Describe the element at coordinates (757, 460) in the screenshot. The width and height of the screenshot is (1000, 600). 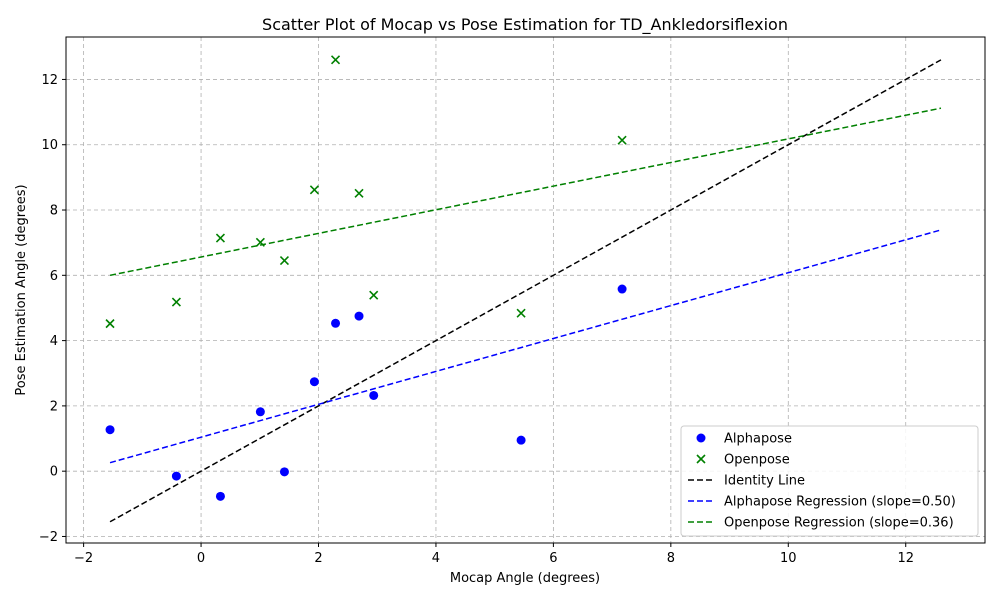
I see `legend-label: Openpose` at that location.